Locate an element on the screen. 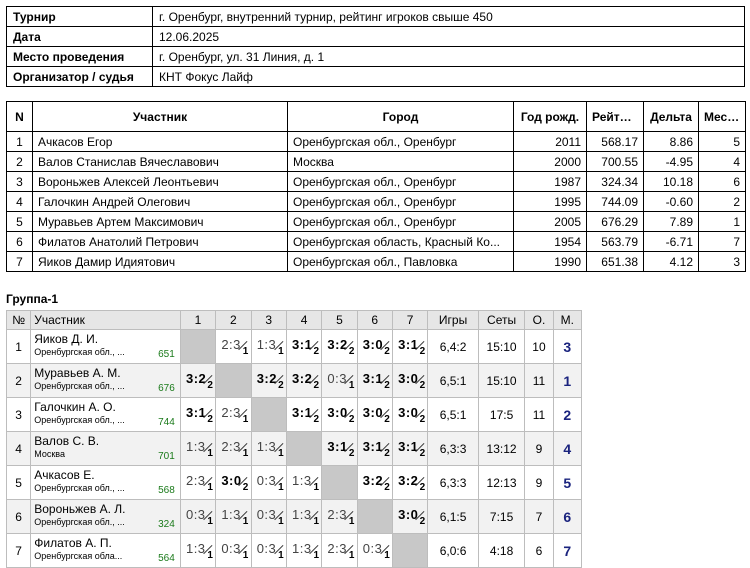  cross-place: 2 is located at coordinates (567, 414).